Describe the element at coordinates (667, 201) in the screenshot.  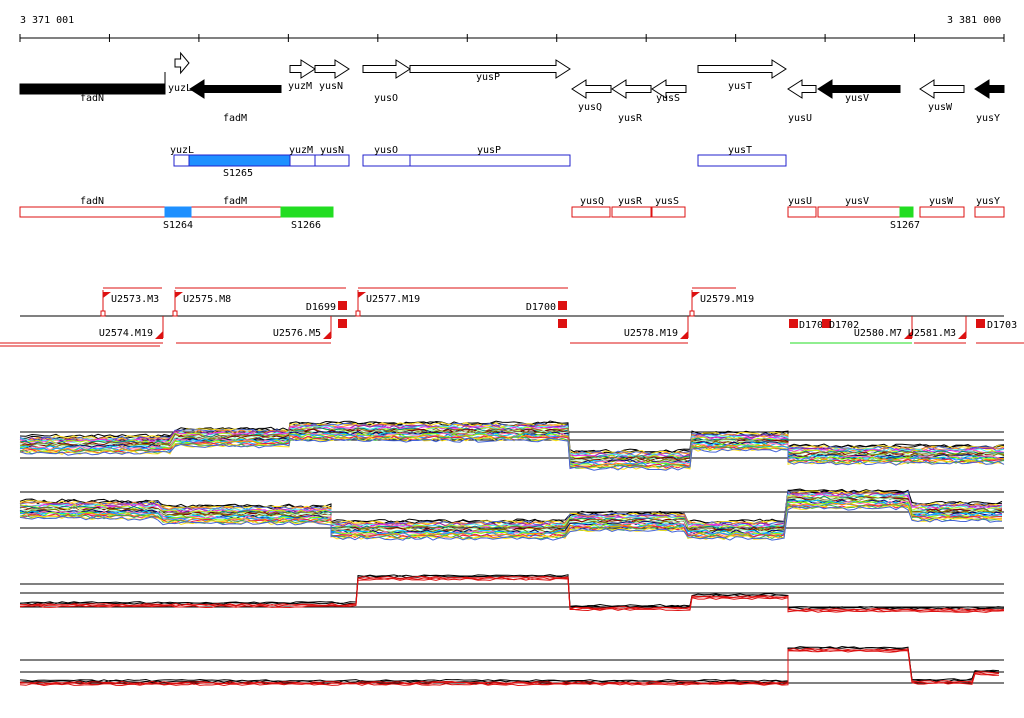
I see `red-label: yusS` at that location.